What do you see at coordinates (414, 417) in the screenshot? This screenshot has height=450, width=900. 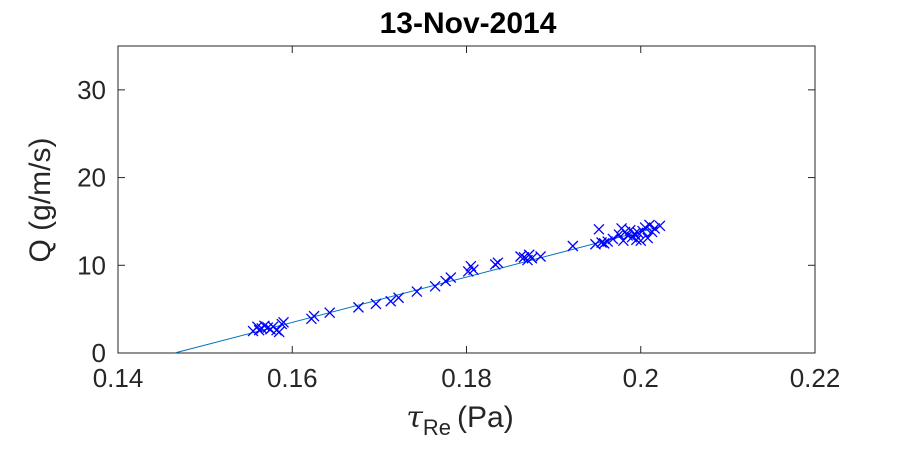 I see `x-axis-symbol: τ` at bounding box center [414, 417].